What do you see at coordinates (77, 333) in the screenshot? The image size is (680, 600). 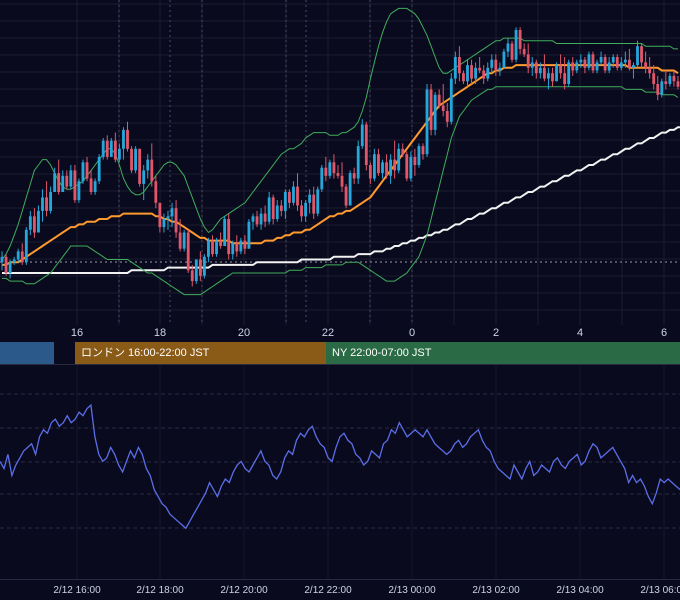 I see `x-tick-label: 16` at bounding box center [77, 333].